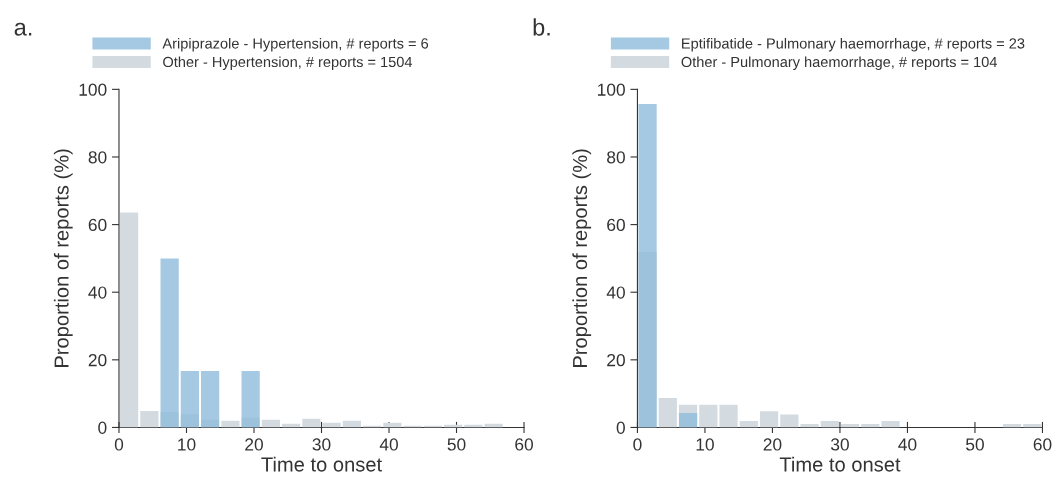  Describe the element at coordinates (541, 27) in the screenshot. I see `chart-title: b.` at that location.